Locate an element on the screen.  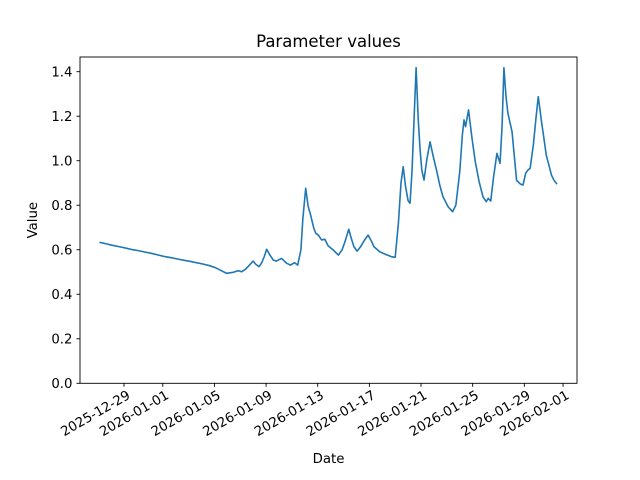
y-tick-label: 1.0 is located at coordinates (61, 161).